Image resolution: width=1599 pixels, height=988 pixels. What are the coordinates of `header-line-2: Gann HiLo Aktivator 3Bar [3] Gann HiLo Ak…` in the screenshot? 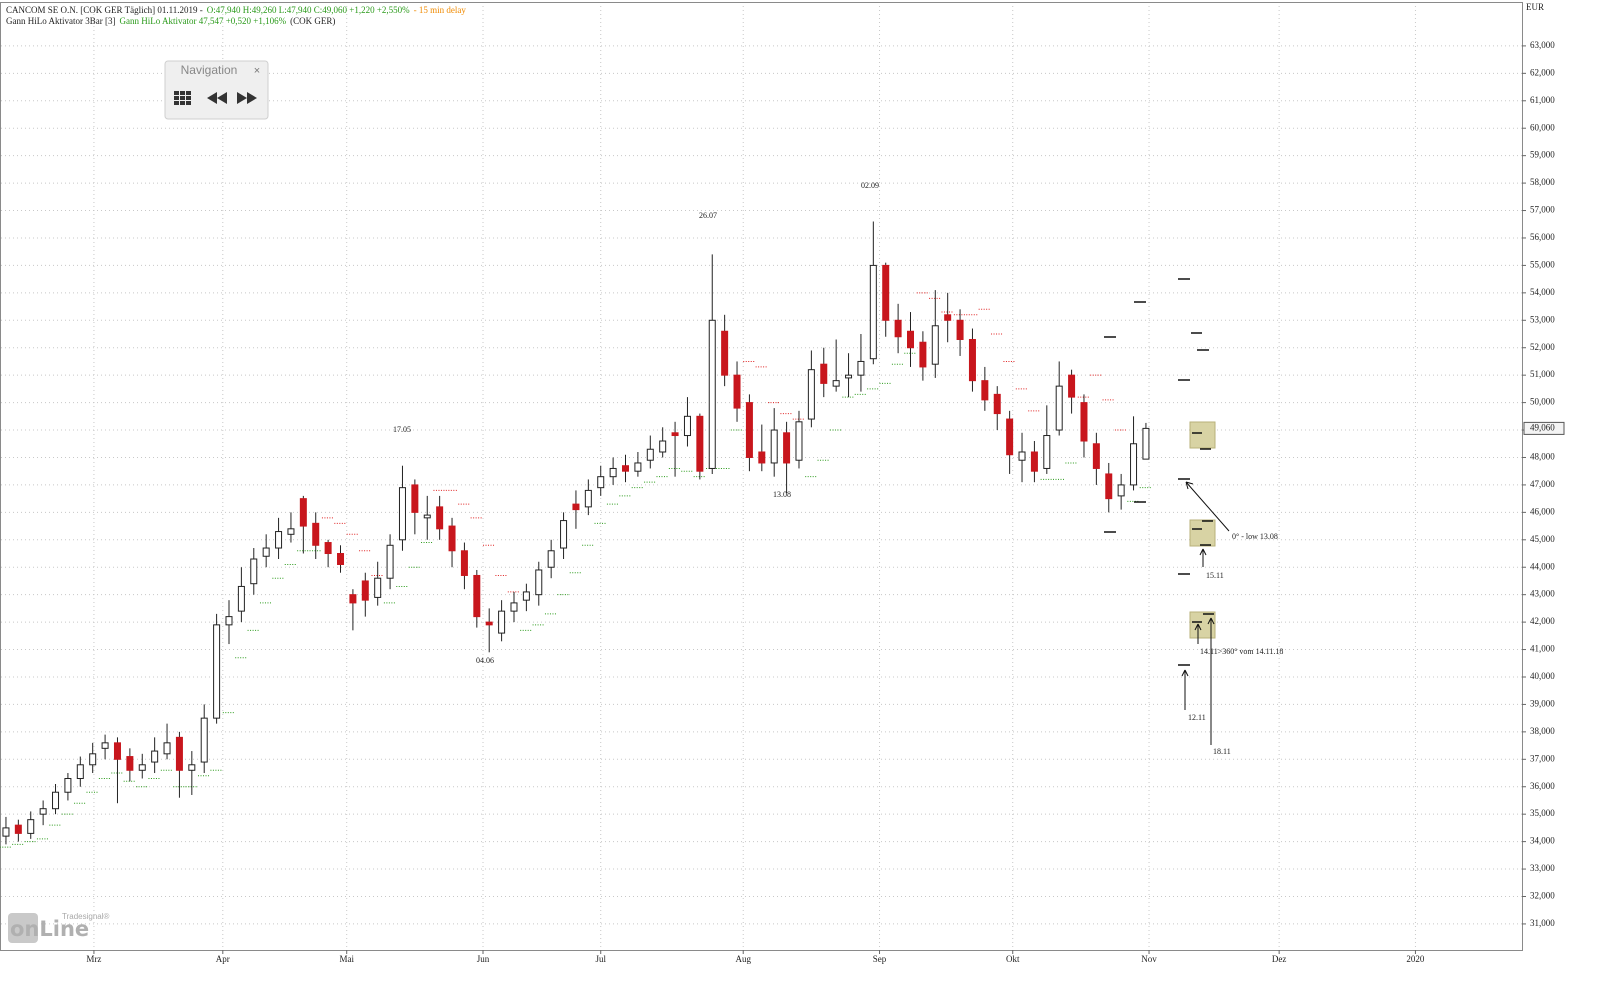 It's located at (170, 21).